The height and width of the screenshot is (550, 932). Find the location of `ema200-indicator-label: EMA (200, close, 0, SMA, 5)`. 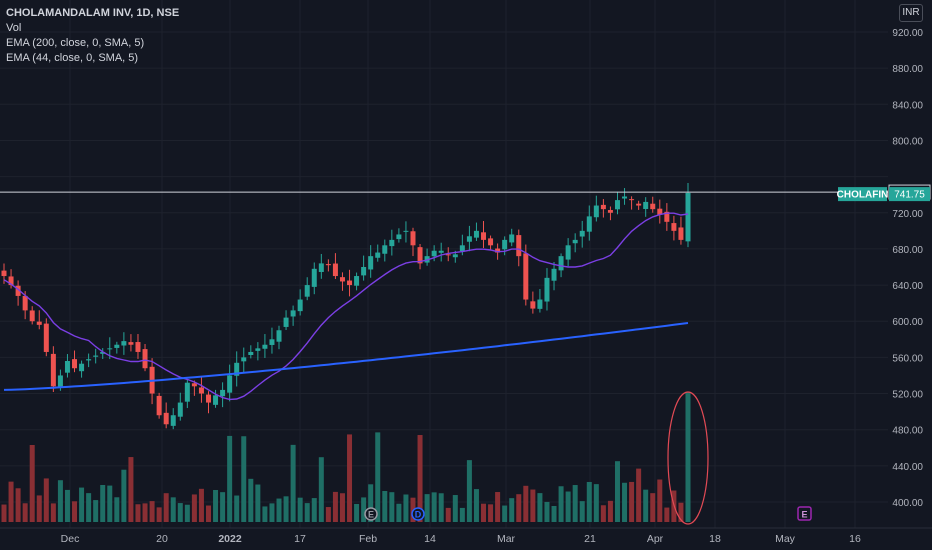

ema200-indicator-label: EMA (200, close, 0, SMA, 5) is located at coordinates (75, 43).